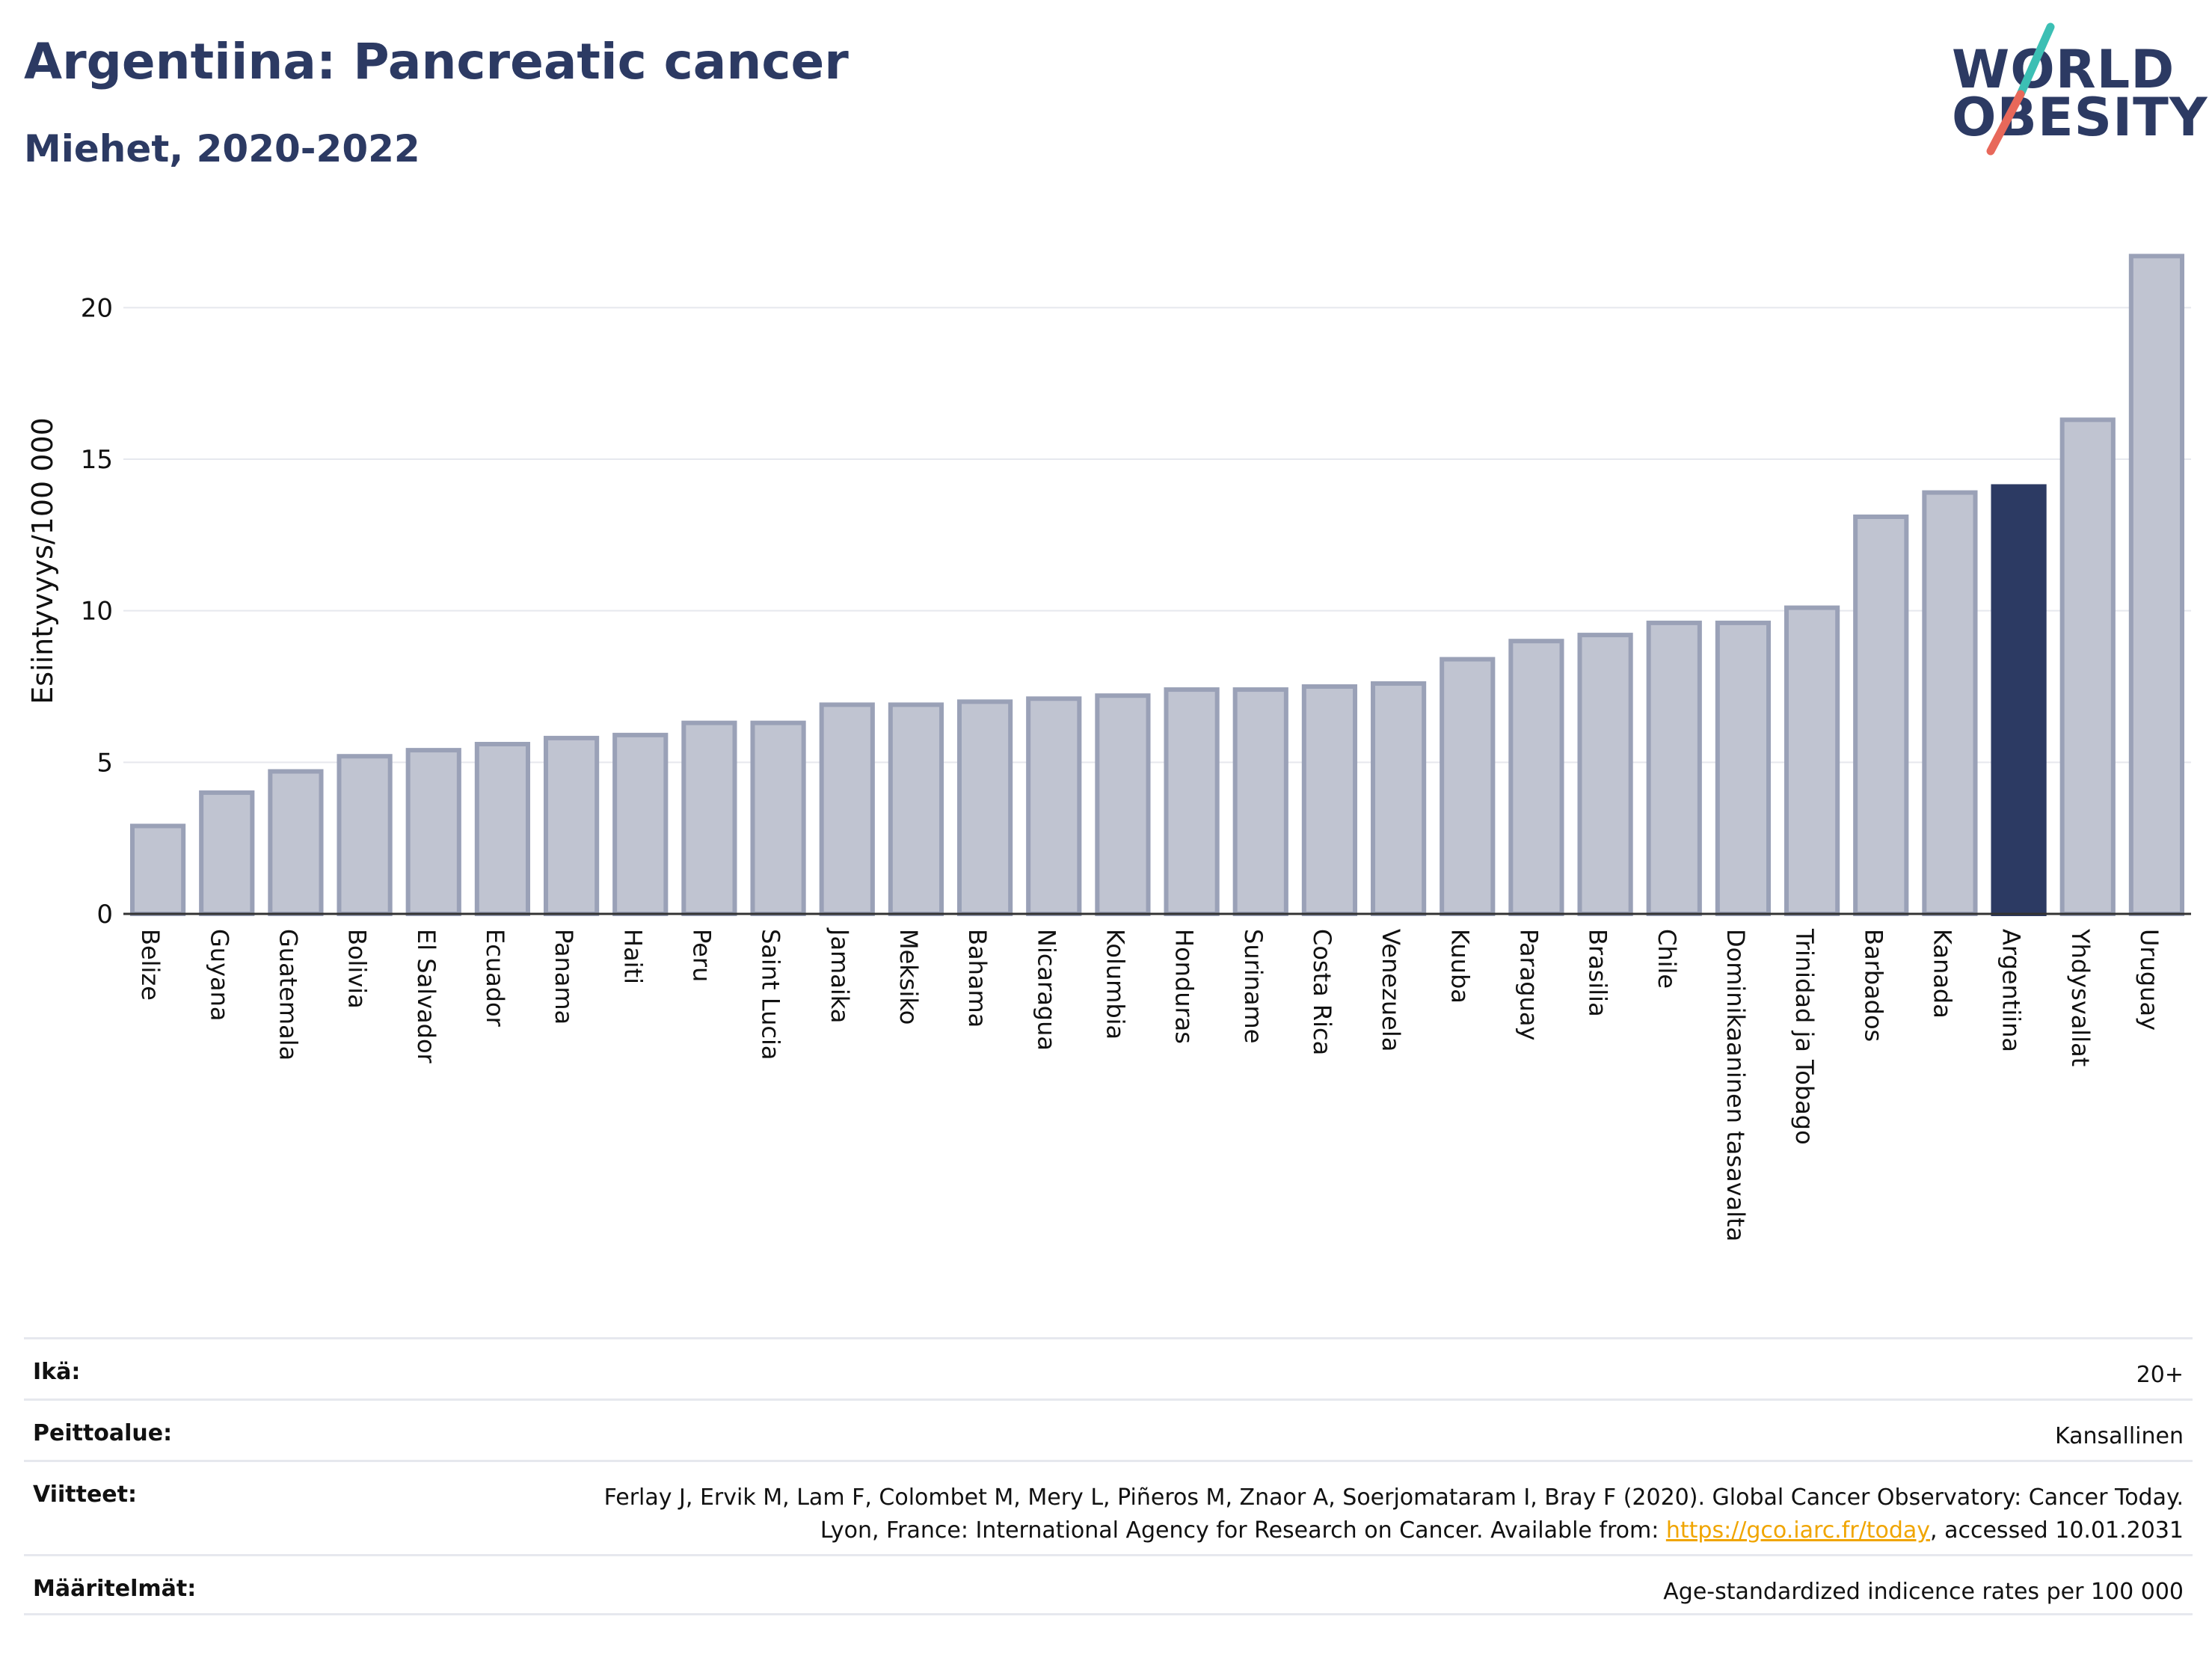 Image resolution: width=2212 pixels, height=1655 pixels. I want to click on x-tick-label: Kolumbia, so click(1115, 984).